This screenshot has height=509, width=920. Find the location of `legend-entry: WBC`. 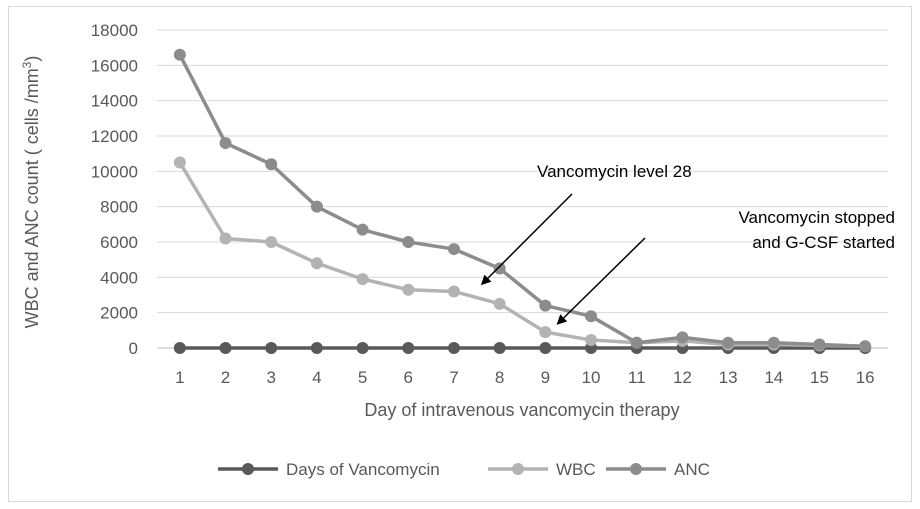

legend-entry: WBC is located at coordinates (542, 469).